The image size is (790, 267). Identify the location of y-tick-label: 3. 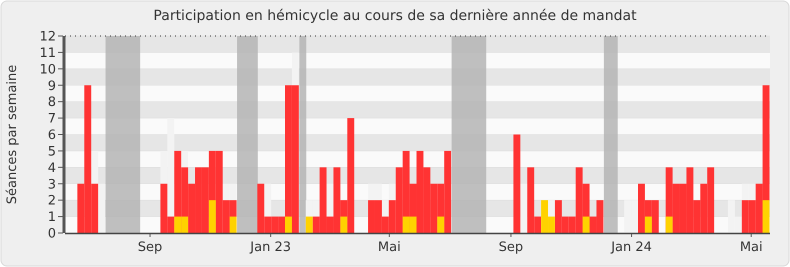
(52, 184).